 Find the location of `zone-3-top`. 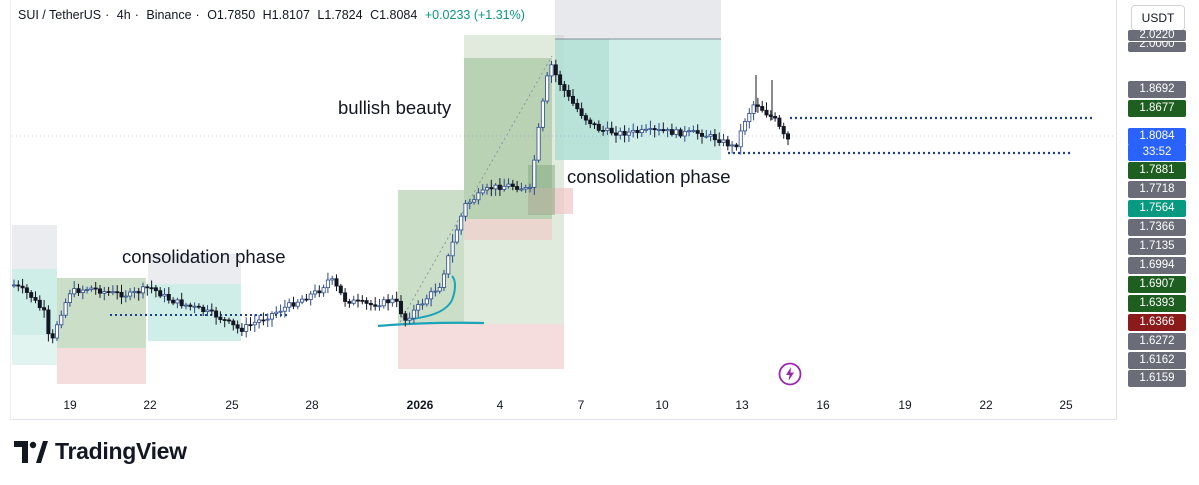

zone-3-top is located at coordinates (194, 269).